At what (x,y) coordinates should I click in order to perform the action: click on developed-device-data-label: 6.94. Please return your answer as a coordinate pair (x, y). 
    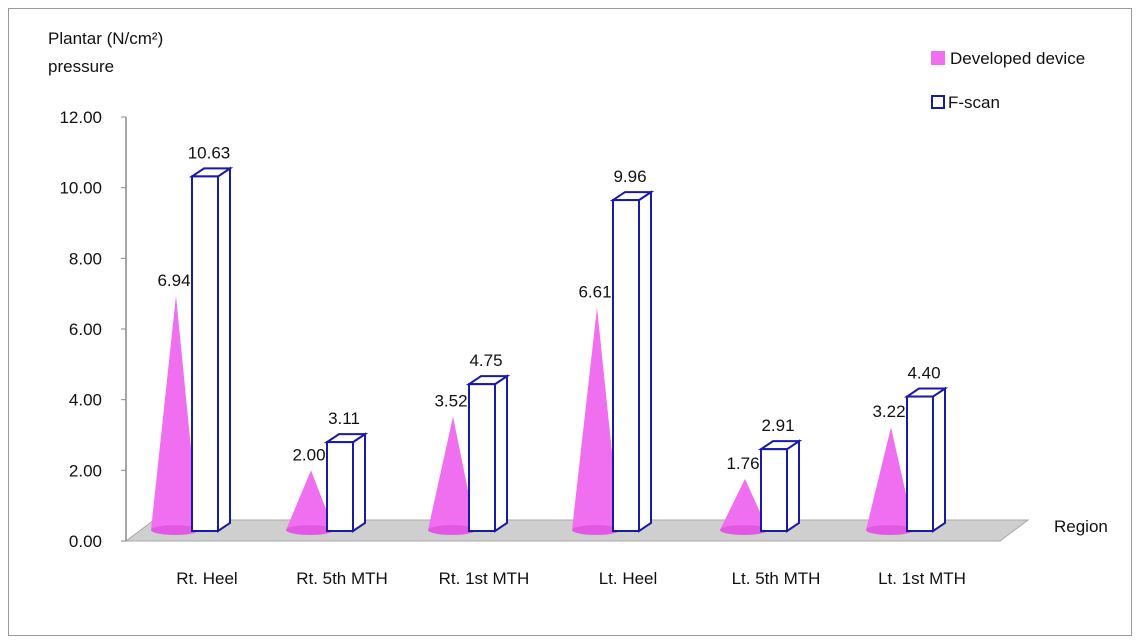
    Looking at the image, I should click on (173, 280).